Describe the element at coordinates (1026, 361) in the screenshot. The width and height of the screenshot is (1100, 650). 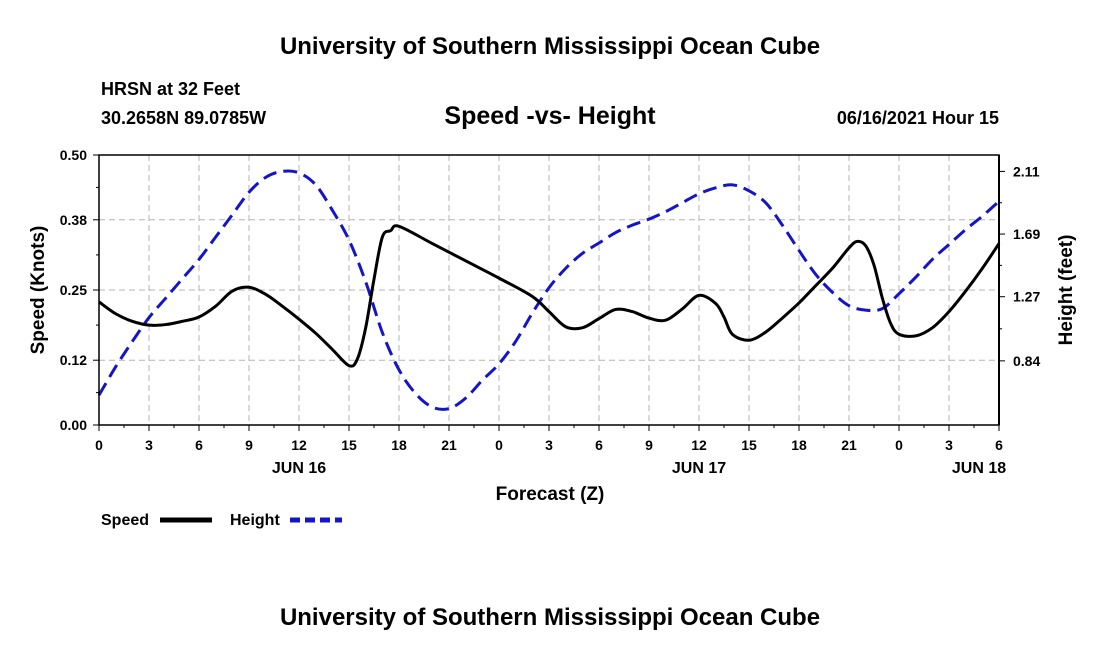
I see `y2-tick-label: 0.84` at that location.